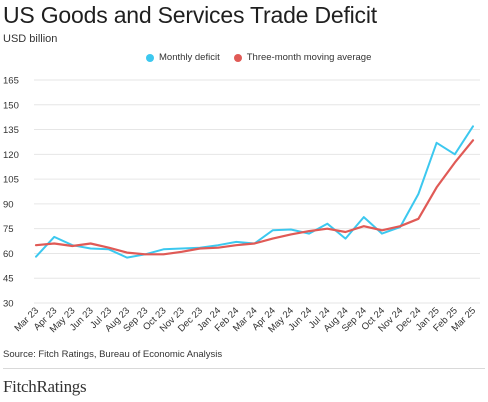 Image resolution: width=488 pixels, height=402 pixels. I want to click on legend-label-moving-average: Three-month moving average, so click(309, 57).